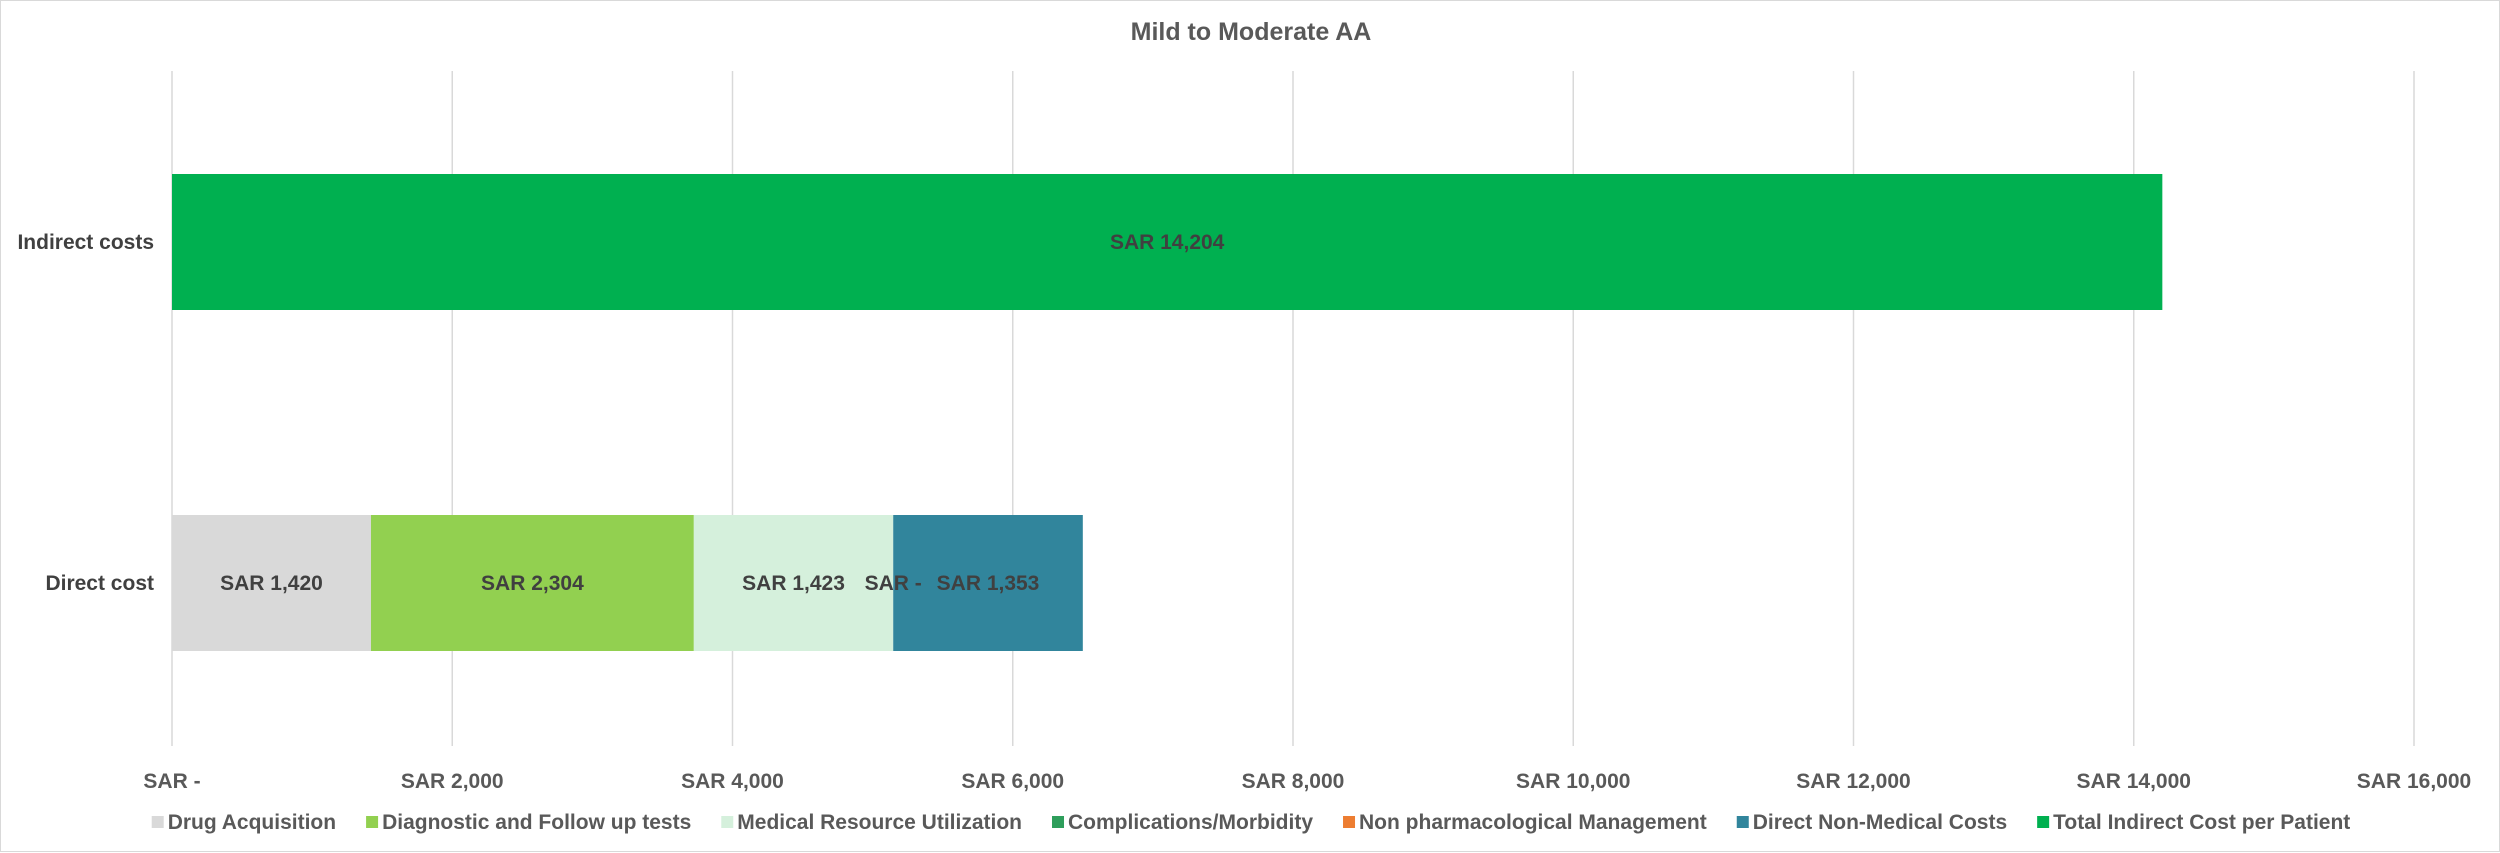  I want to click on x-tick-label: SAR 14,000, so click(2134, 781).